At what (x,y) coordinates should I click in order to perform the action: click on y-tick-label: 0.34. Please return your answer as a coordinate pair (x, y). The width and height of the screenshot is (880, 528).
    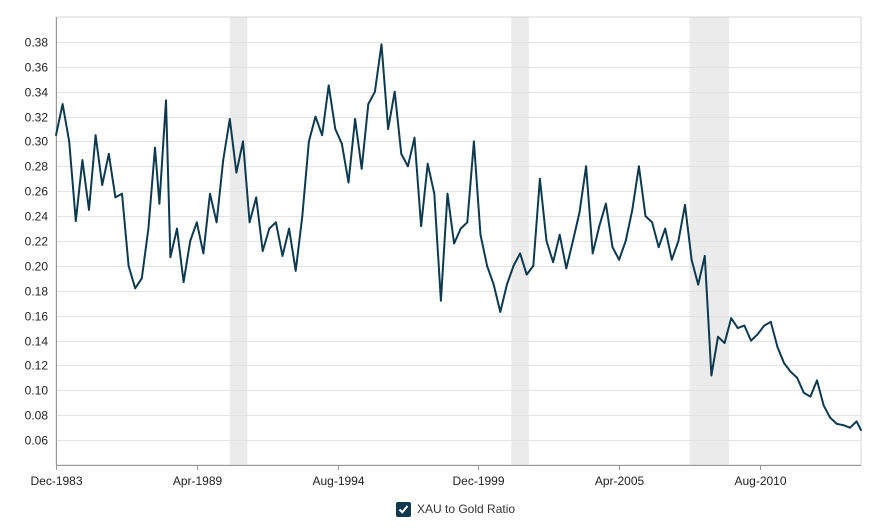
    Looking at the image, I should click on (37, 93).